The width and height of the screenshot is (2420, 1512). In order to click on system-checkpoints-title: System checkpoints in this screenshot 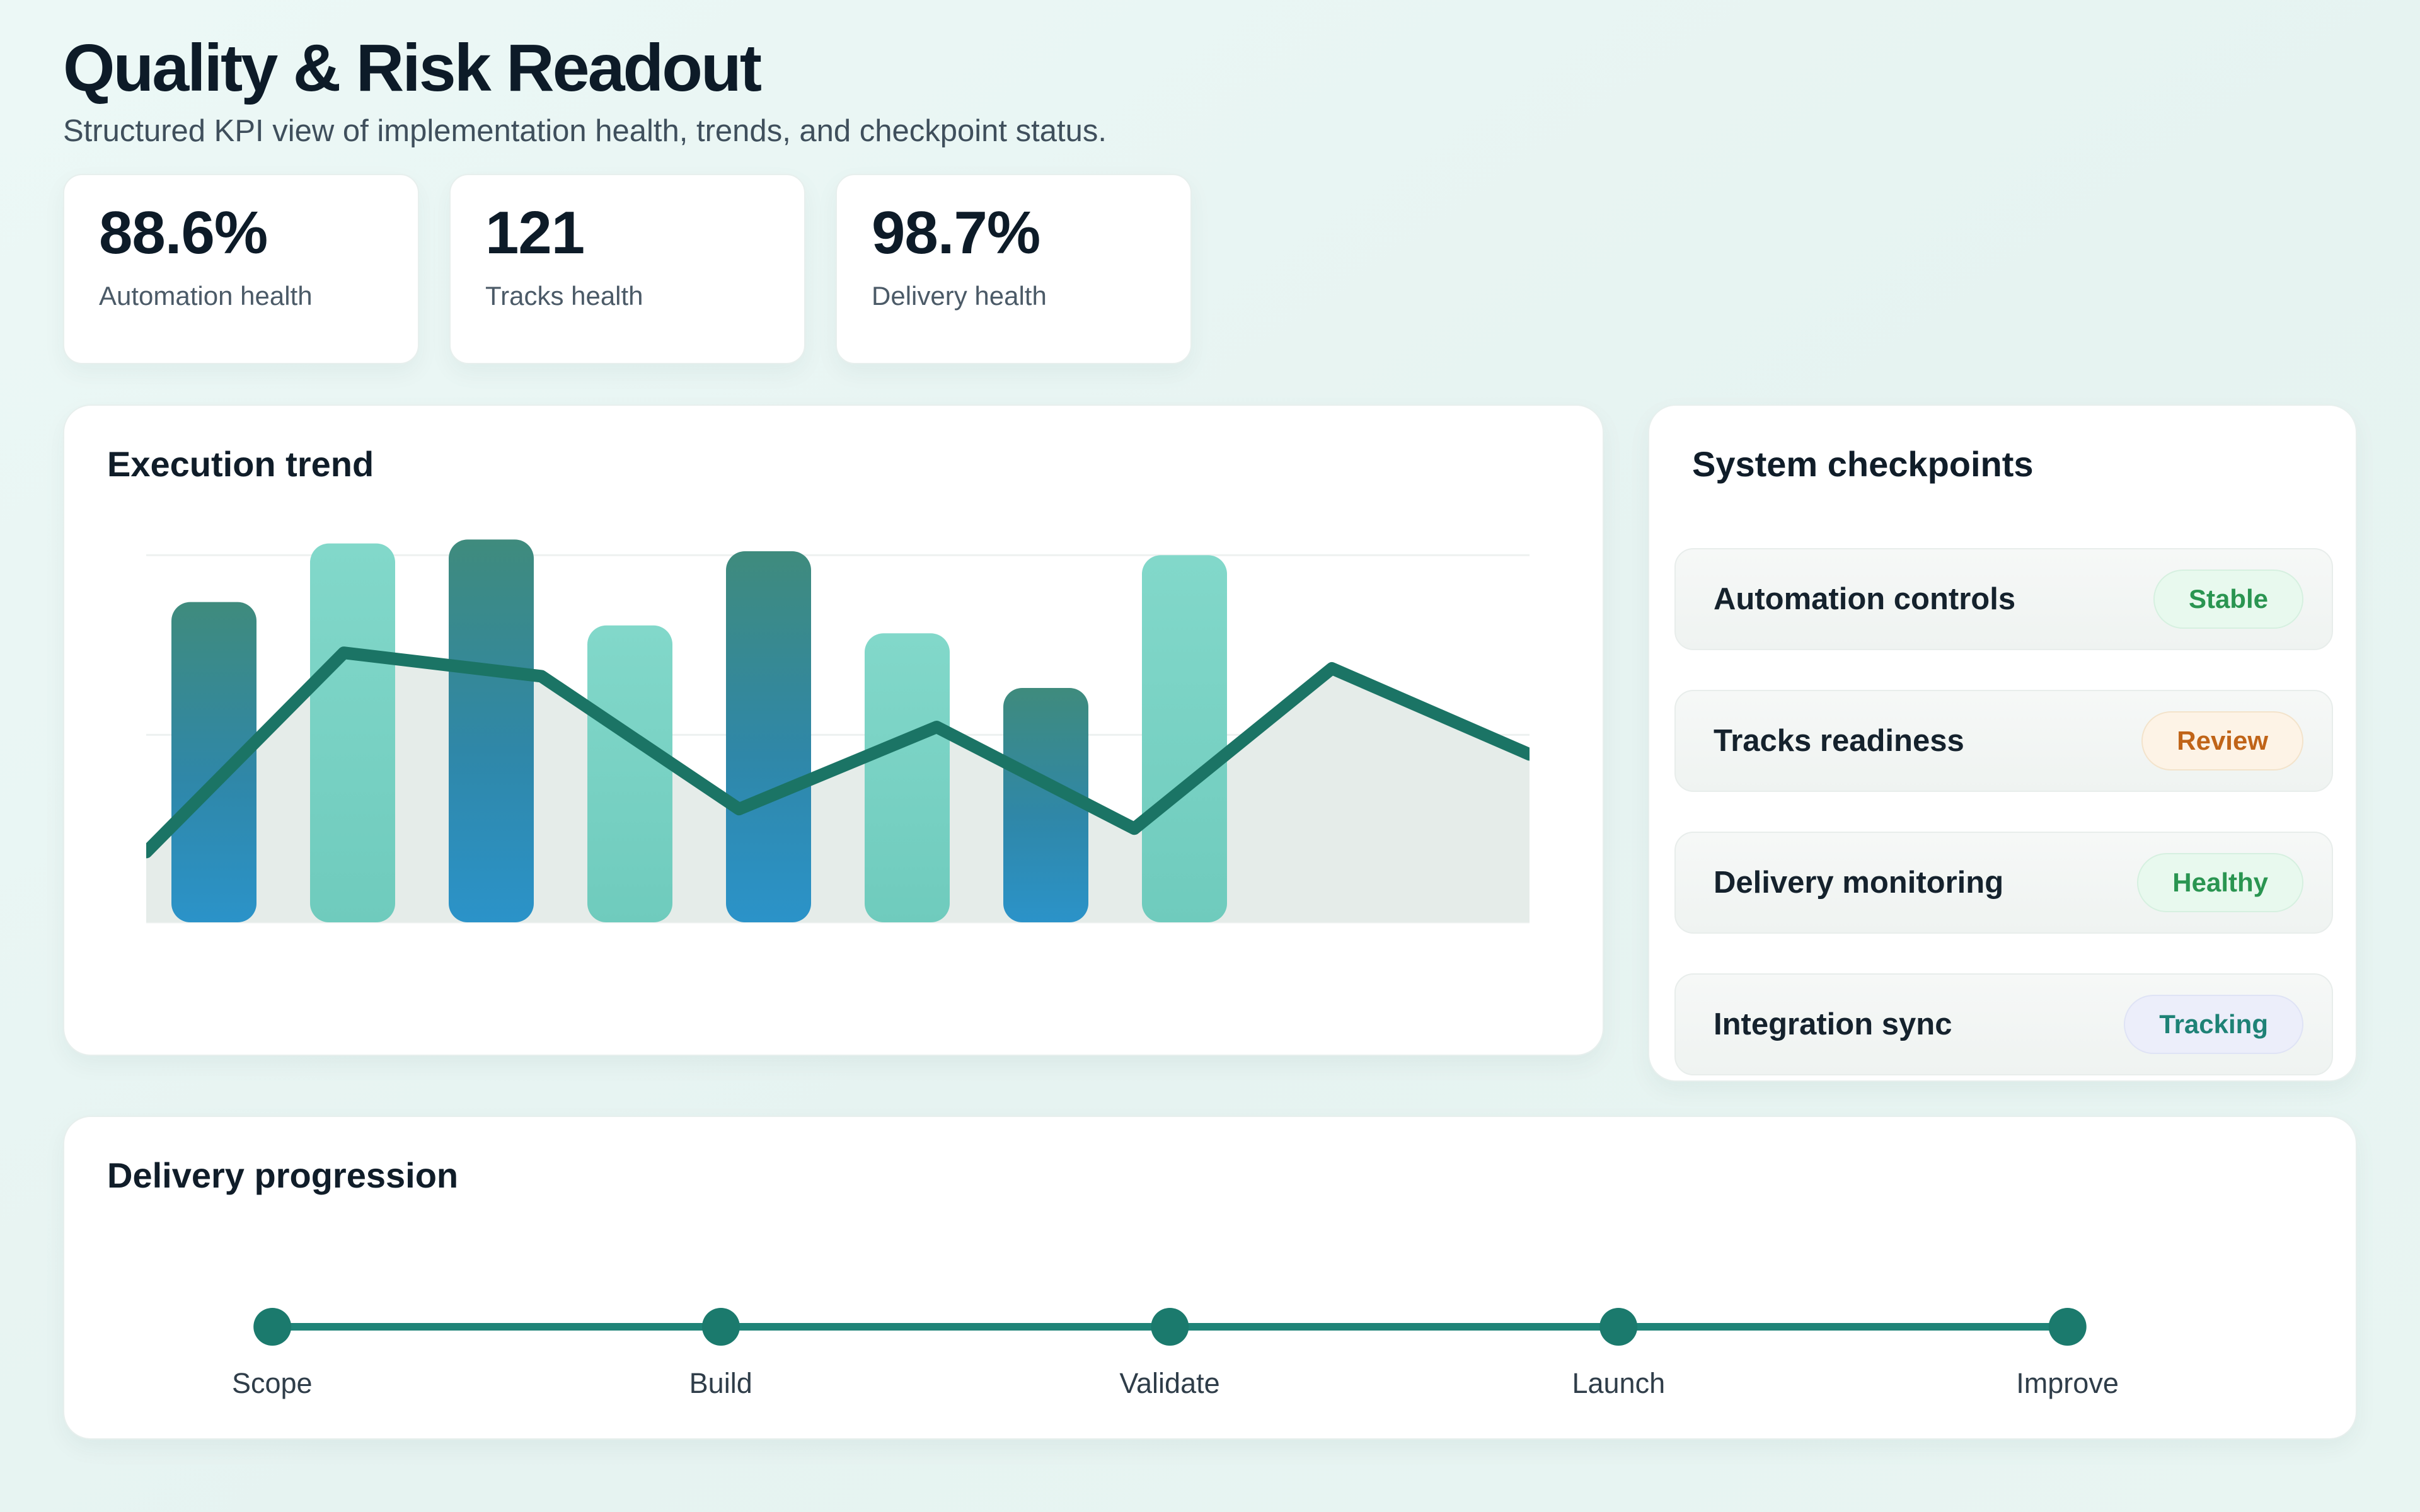, I will do `click(1863, 464)`.